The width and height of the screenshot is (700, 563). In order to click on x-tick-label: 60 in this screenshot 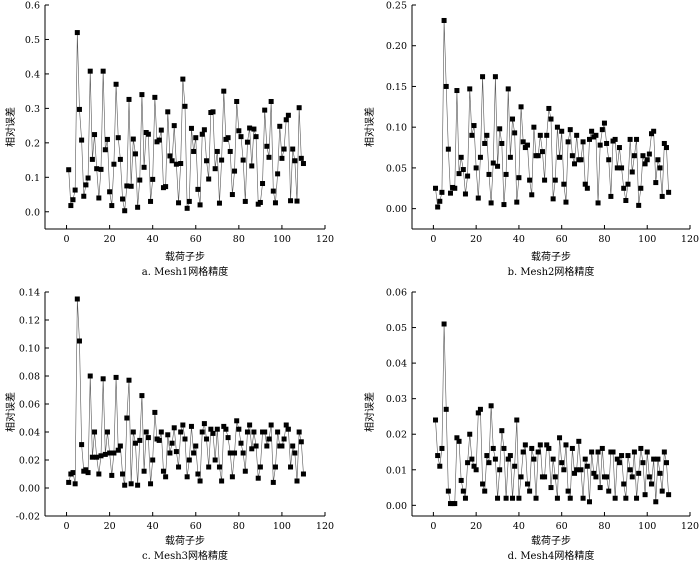, I will do `click(196, 526)`.